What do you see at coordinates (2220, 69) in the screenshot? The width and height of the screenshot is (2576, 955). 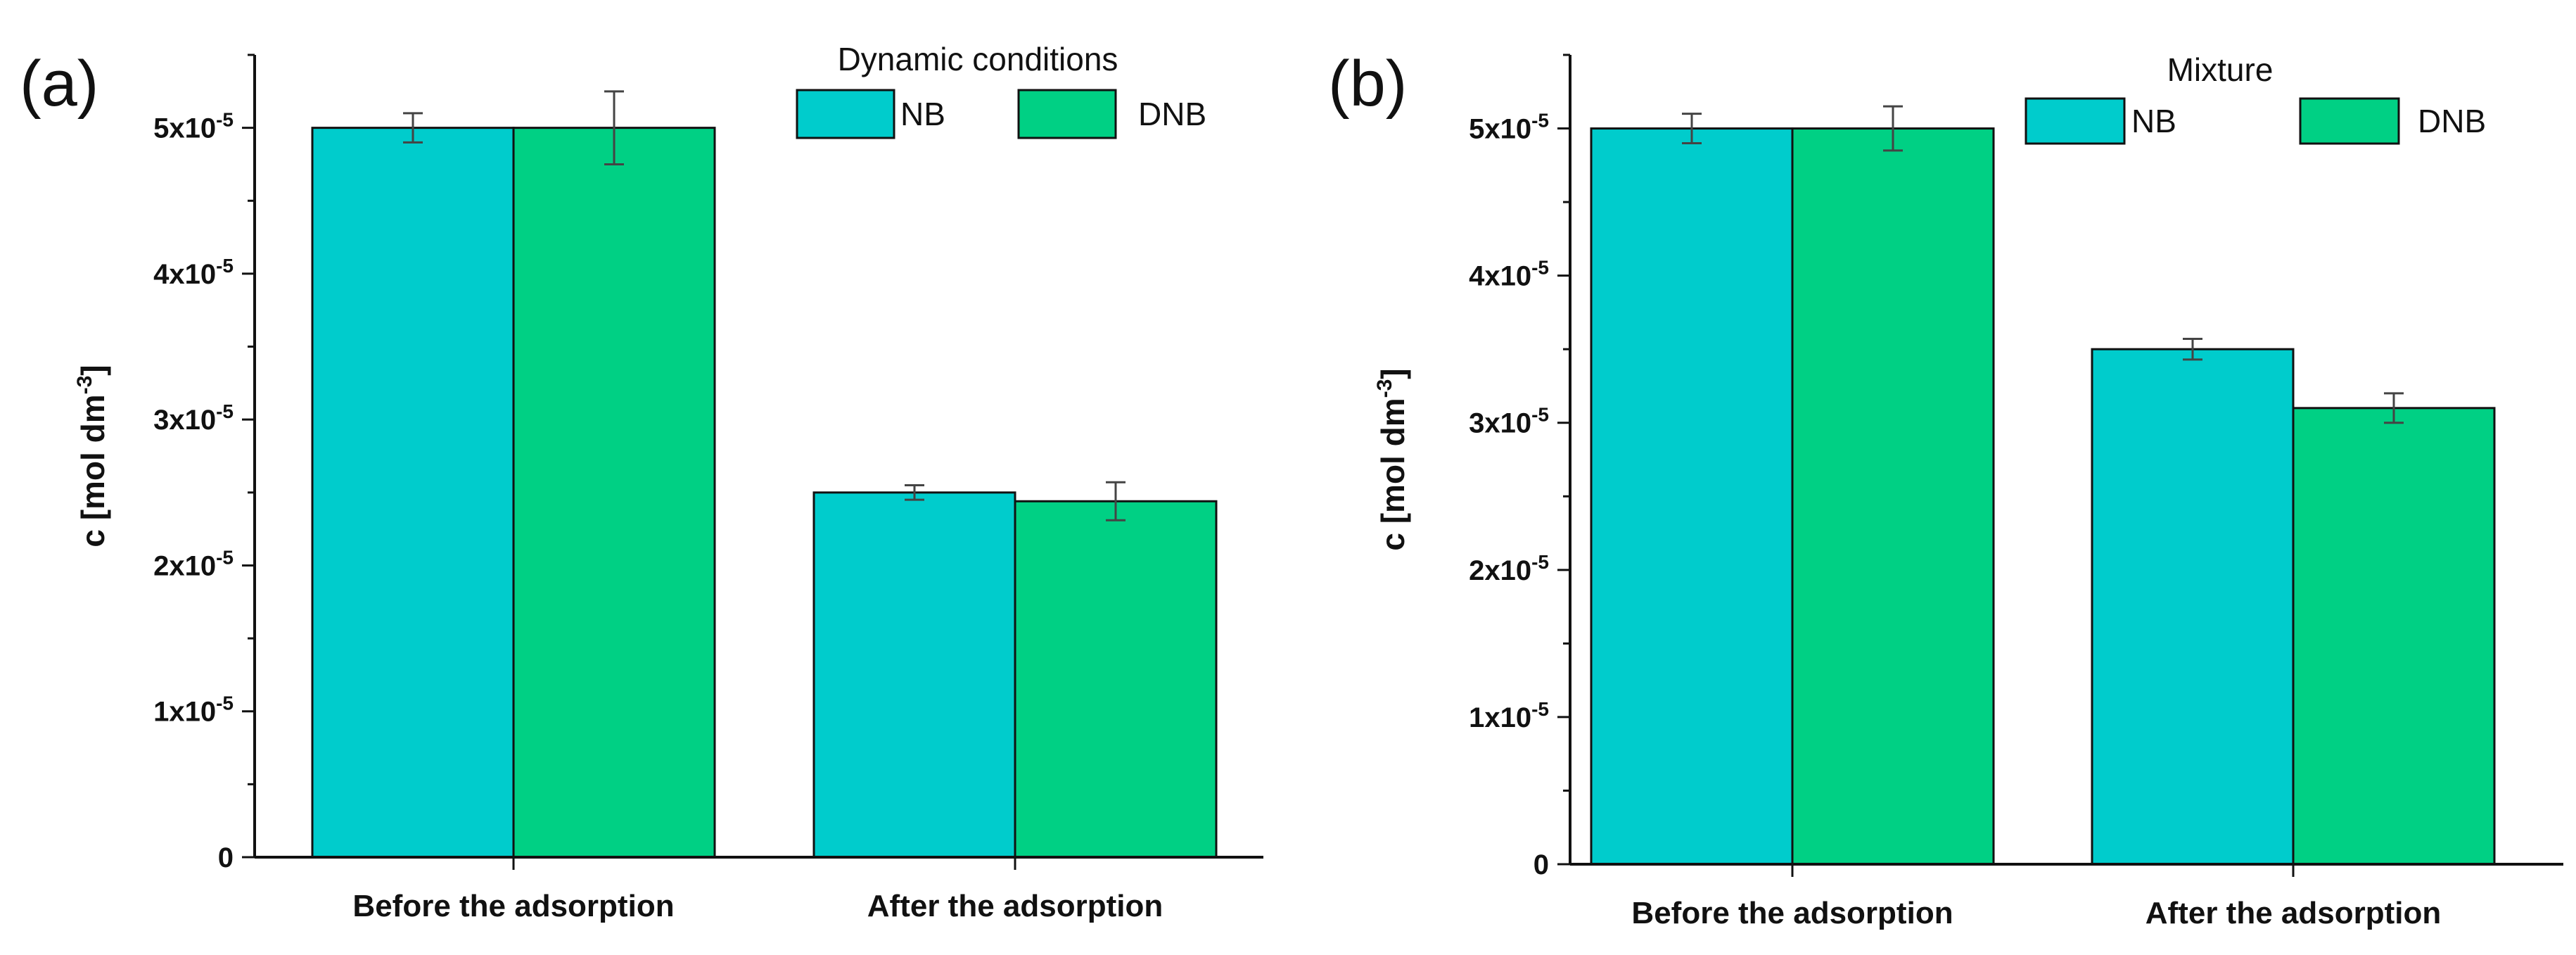 I see `legend-title: Mixture` at bounding box center [2220, 69].